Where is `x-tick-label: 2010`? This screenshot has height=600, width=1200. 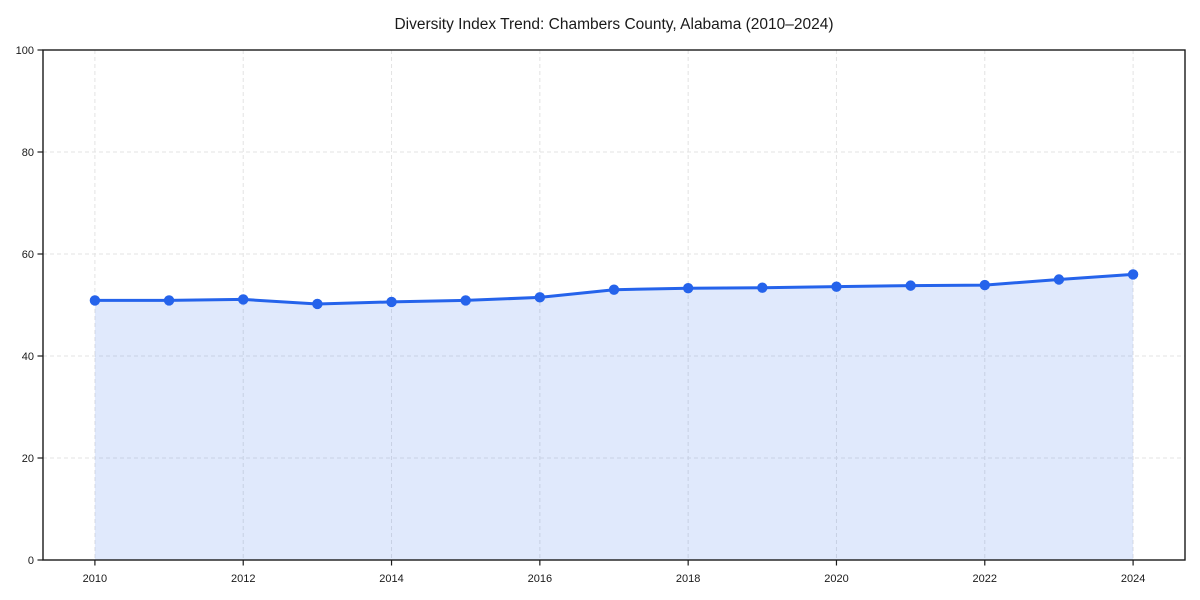 x-tick-label: 2010 is located at coordinates (95, 579).